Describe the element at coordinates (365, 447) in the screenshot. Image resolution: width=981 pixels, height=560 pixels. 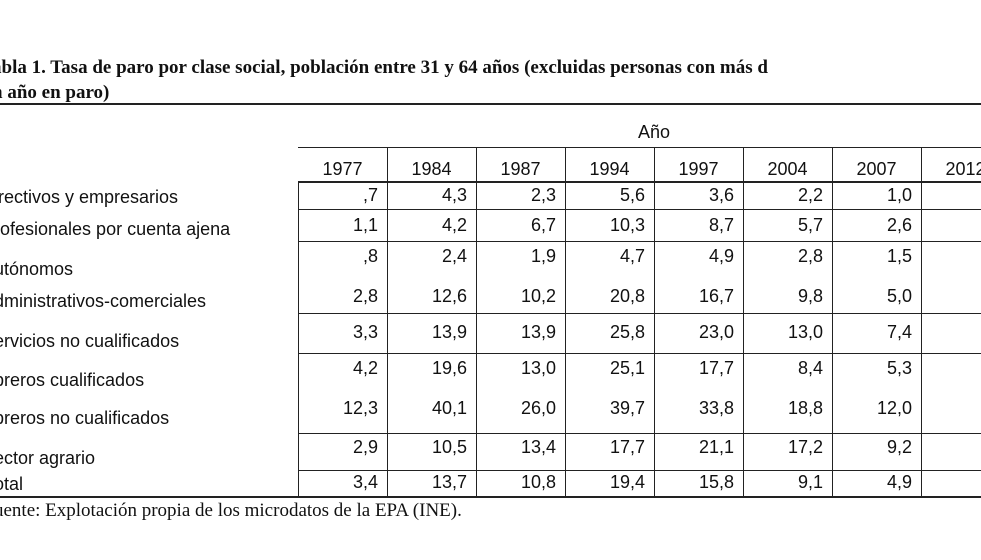
I see `table-cell: 2,9` at that location.